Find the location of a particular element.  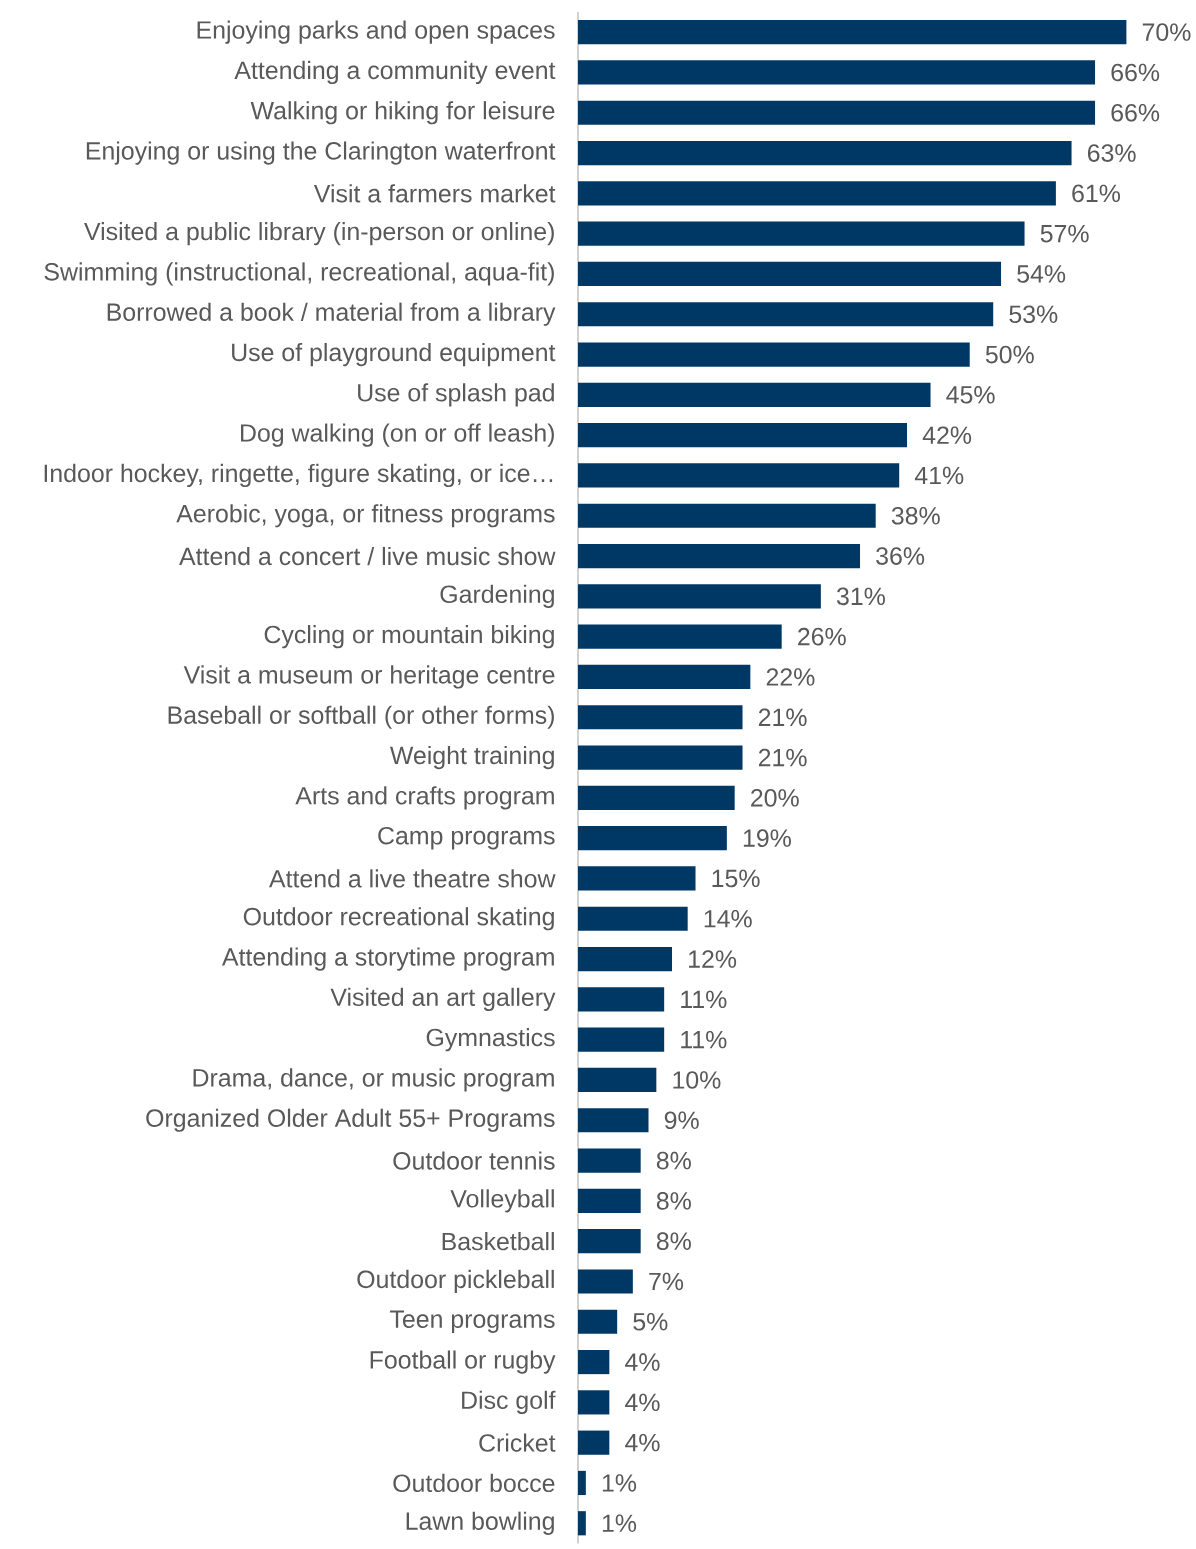

y-tick-label: Cycling or mountain biking is located at coordinates (409, 637).